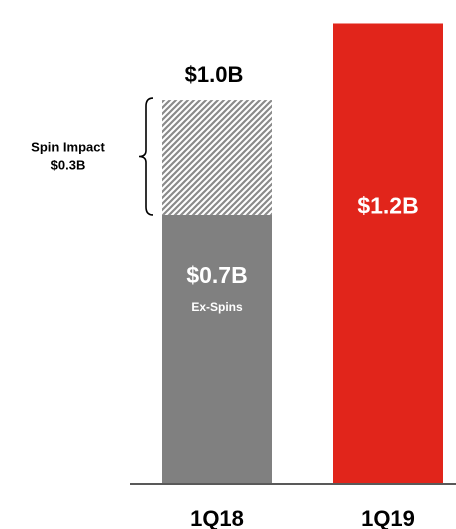  I want to click on bar-sublabel-1q18: Ex-Spins, so click(217, 307).